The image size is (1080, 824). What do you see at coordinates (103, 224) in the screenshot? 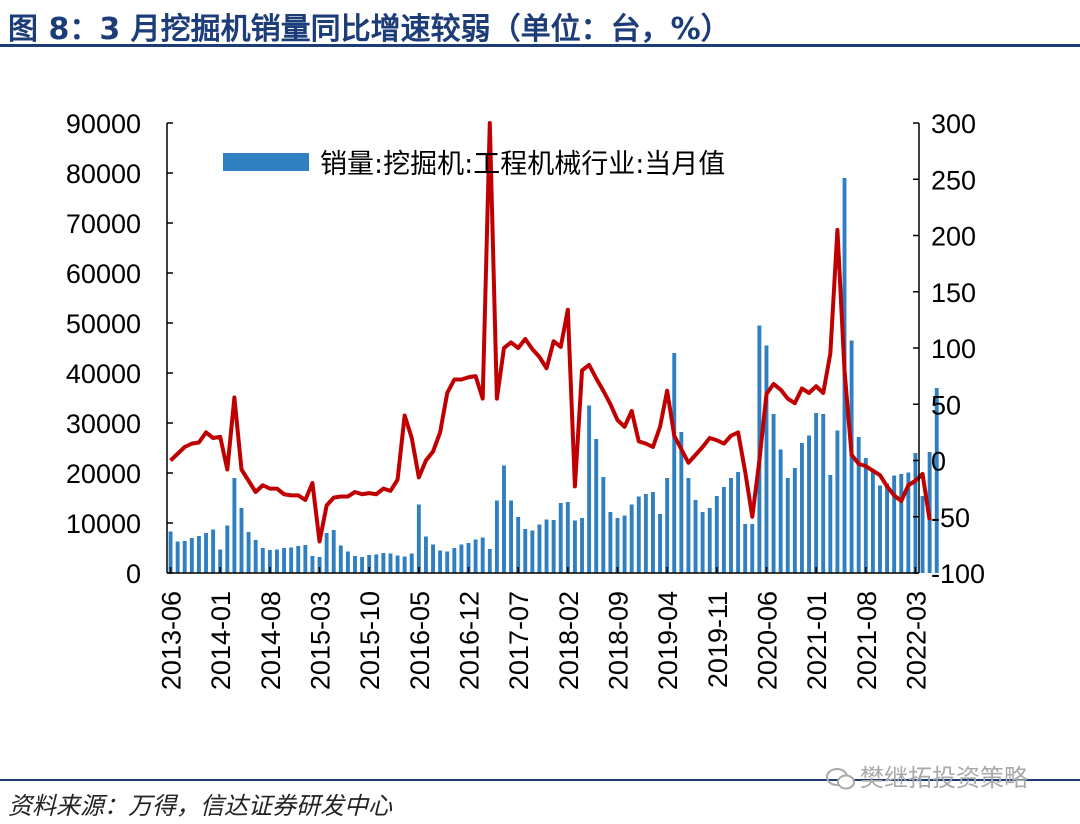
I see `left-tick-label: 70000` at bounding box center [103, 224].